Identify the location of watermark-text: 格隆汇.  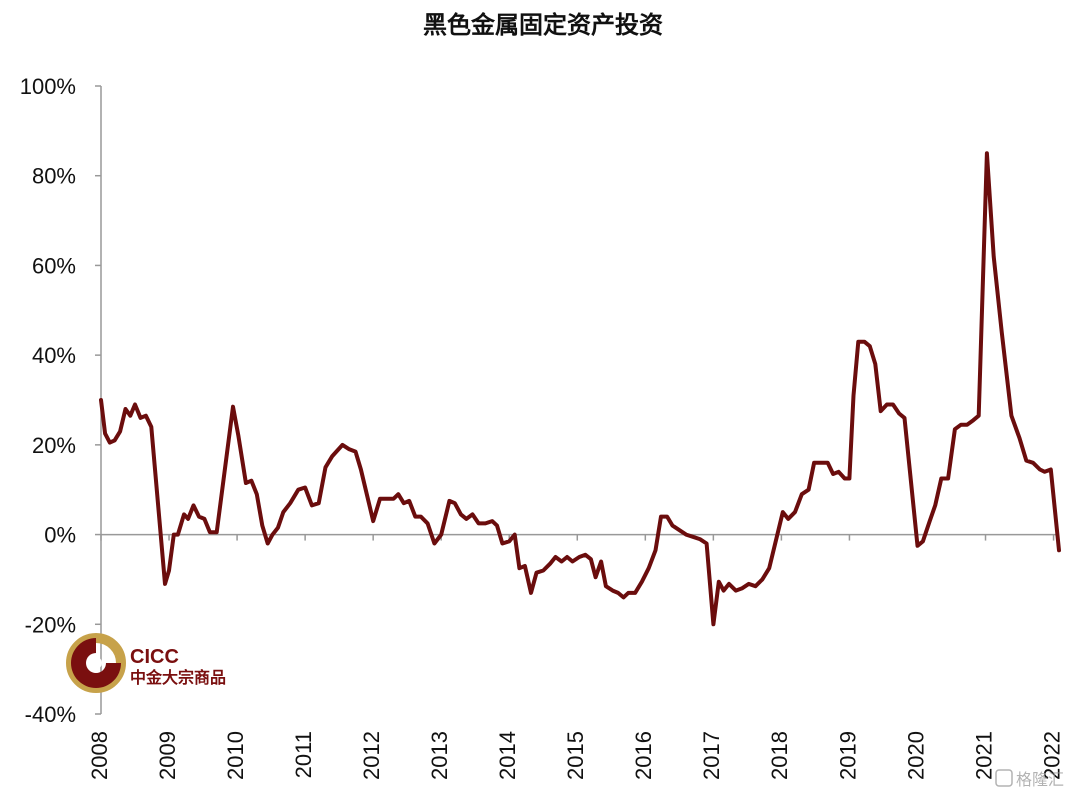
(1040, 779).